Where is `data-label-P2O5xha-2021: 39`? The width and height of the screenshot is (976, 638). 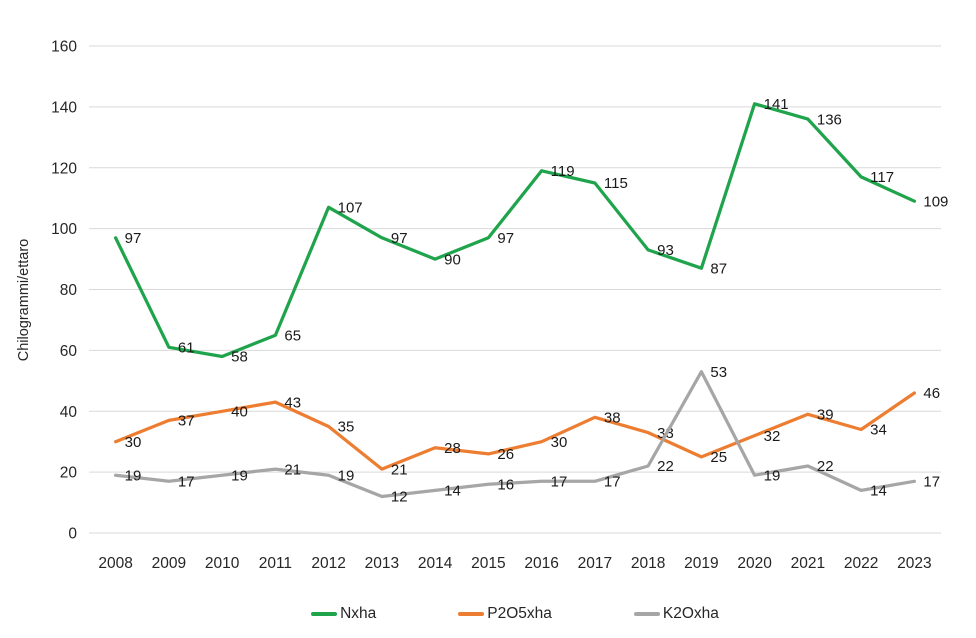 data-label-P2O5xha-2021: 39 is located at coordinates (825, 414).